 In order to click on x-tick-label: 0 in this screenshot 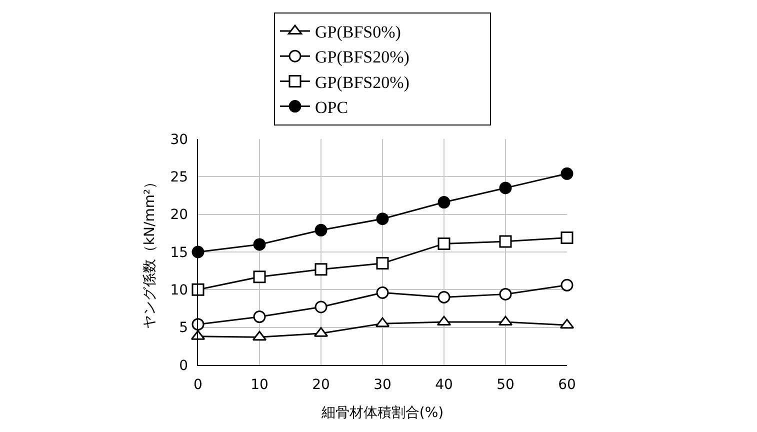, I will do `click(198, 384)`.